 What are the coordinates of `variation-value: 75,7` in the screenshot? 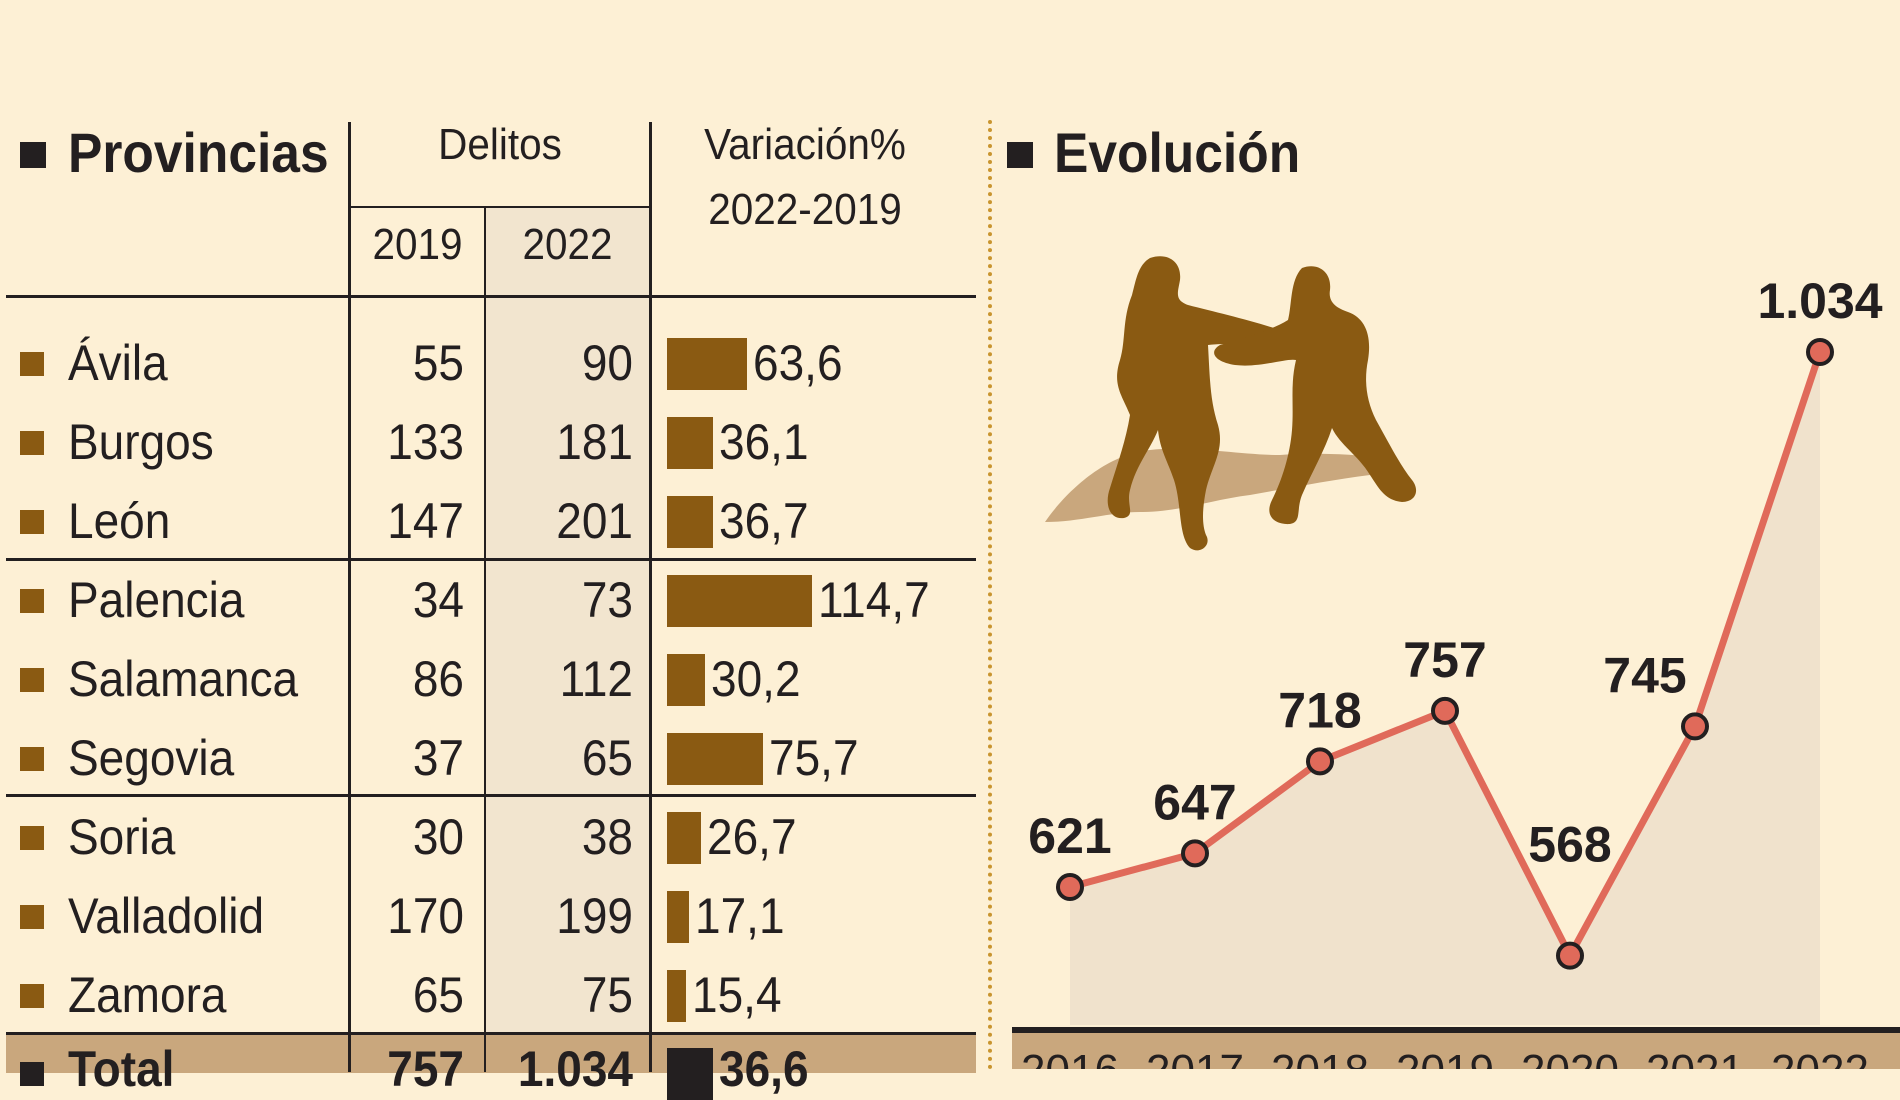 It's located at (813, 758).